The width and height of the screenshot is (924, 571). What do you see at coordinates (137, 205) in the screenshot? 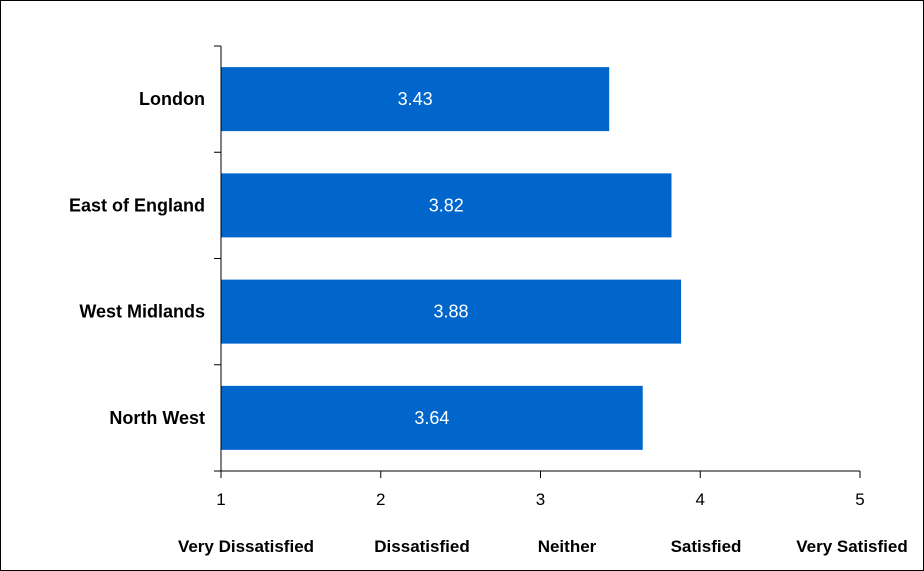
I see `category-label-east-of-england: East of England` at bounding box center [137, 205].